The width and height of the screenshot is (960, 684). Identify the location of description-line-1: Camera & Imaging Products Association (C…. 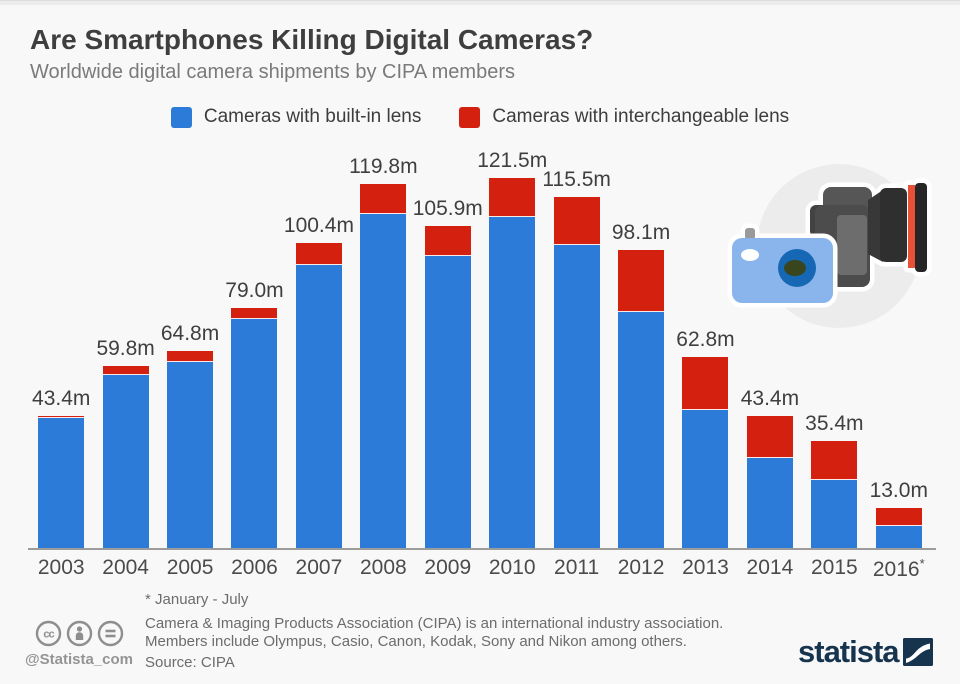
(434, 623).